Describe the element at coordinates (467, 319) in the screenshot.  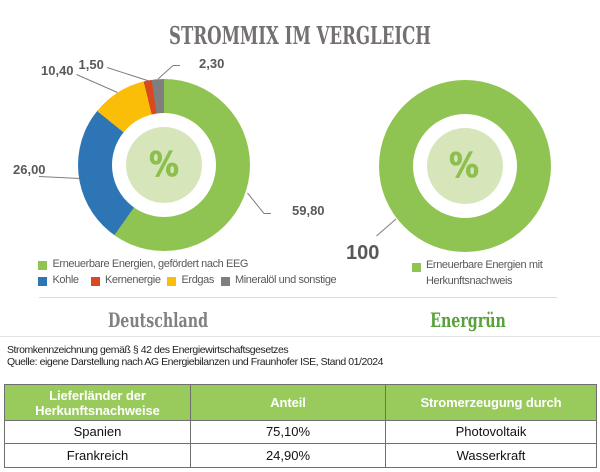
I see `chart-title-energruen: Energrün` at that location.